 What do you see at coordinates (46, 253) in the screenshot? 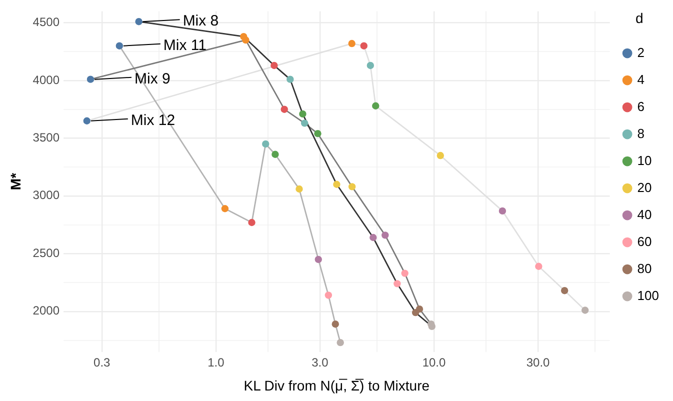
I see `y-tick-label: 2500` at bounding box center [46, 253].